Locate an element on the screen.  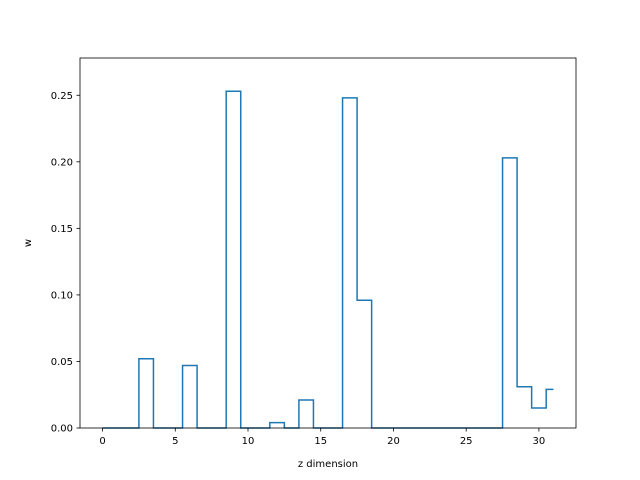
y-axis-ticks: 0.00 0.05 0.10 0.15 0.20 0.25 is located at coordinates (65, 263).